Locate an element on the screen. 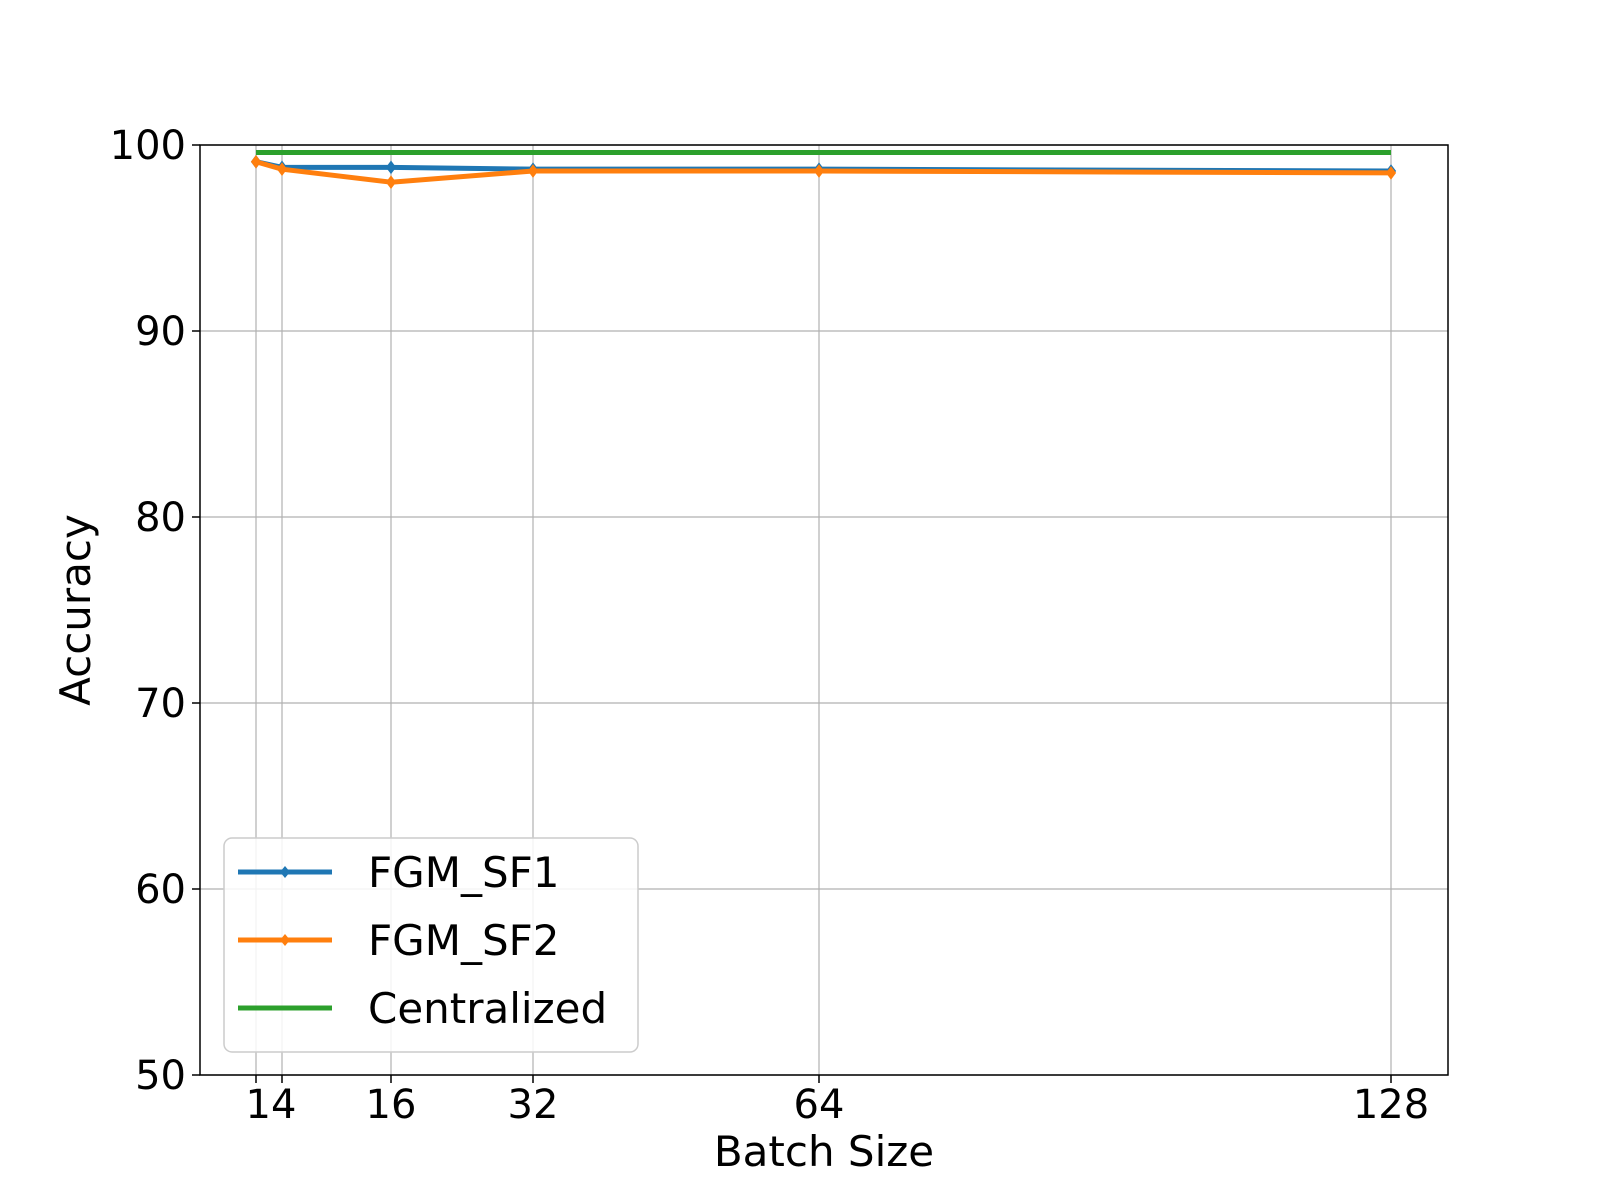  legend: FGM_SF1 FGM_SF2 Centralized is located at coordinates (431, 945).